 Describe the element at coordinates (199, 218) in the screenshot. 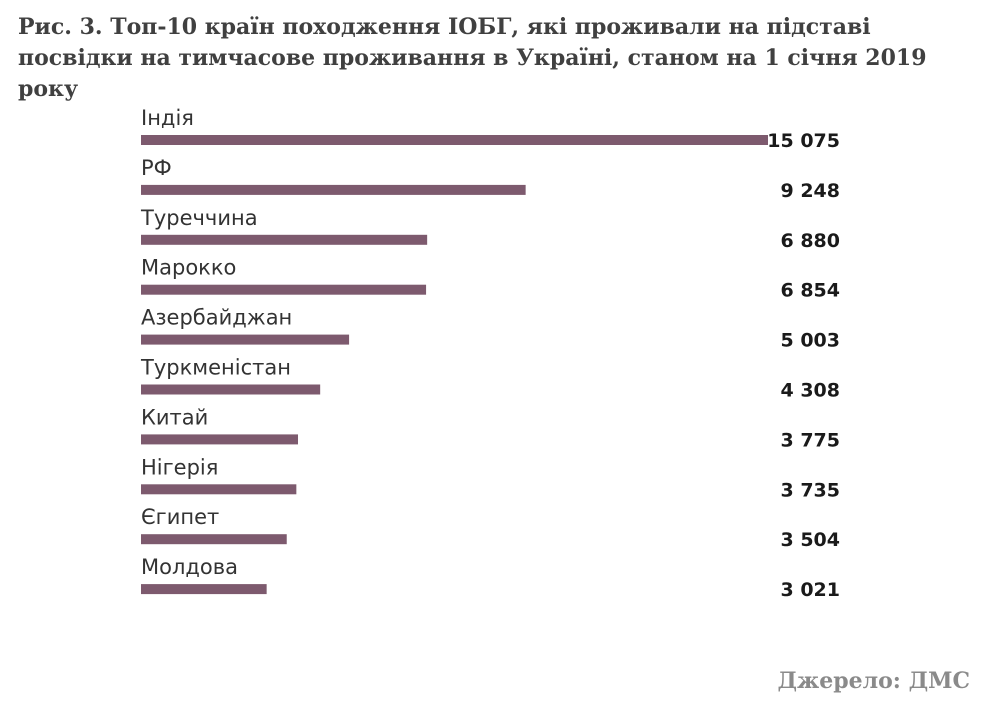

I see `category-label: Туреччина` at that location.